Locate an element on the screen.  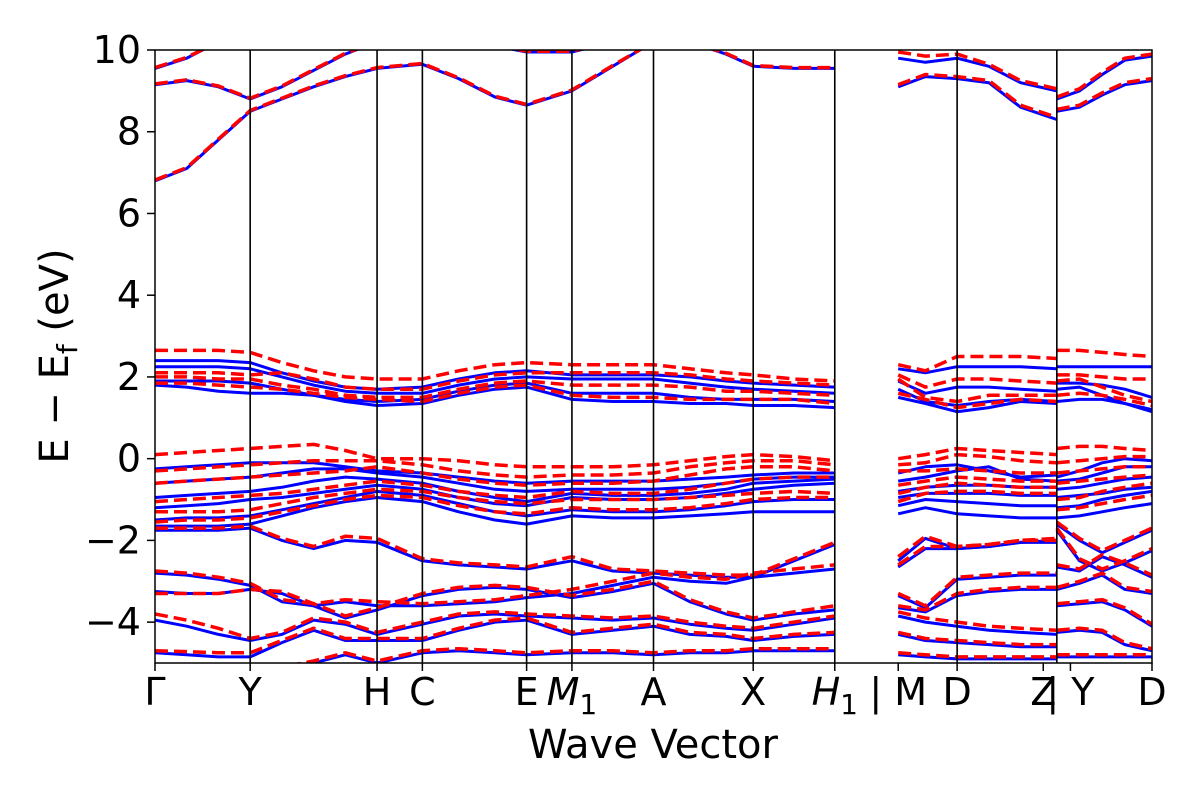
band-line-solid-seg0-b4 is located at coordinates (495, 380).